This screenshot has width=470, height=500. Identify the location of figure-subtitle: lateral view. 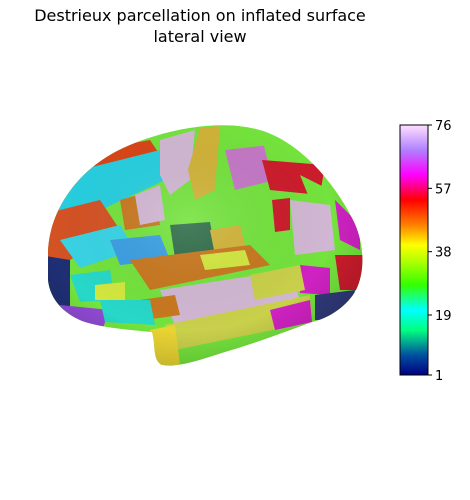
(200, 36).